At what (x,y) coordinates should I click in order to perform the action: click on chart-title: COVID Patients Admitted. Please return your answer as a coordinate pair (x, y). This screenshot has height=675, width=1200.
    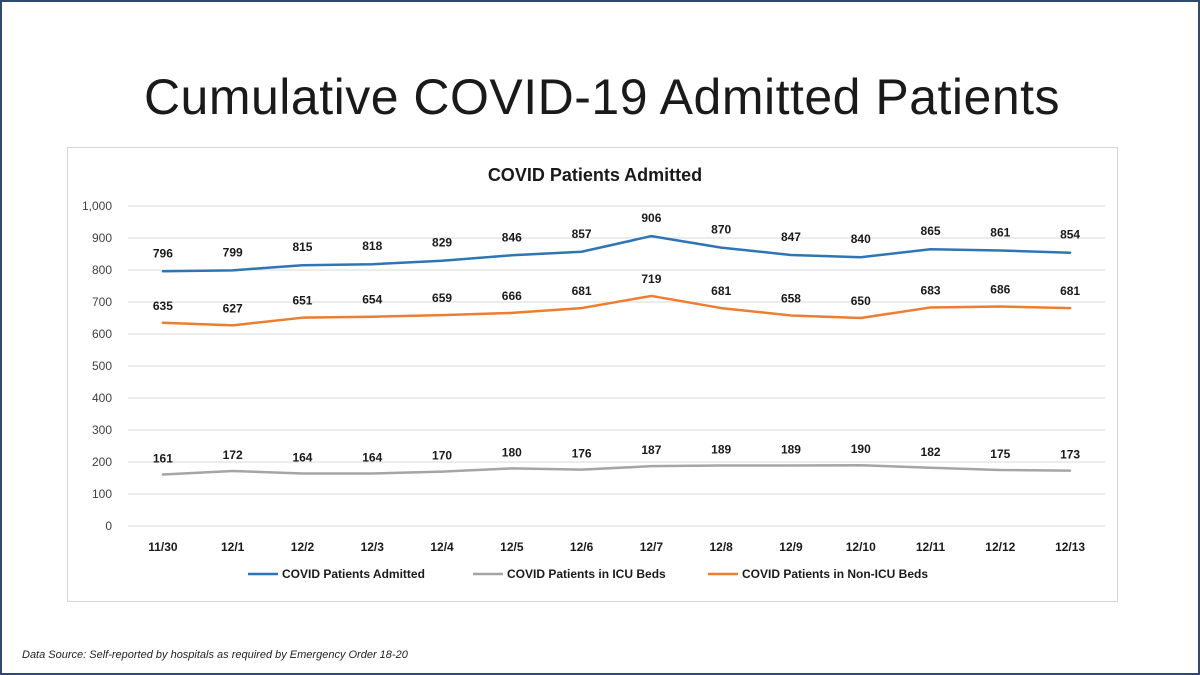
    Looking at the image, I should click on (595, 175).